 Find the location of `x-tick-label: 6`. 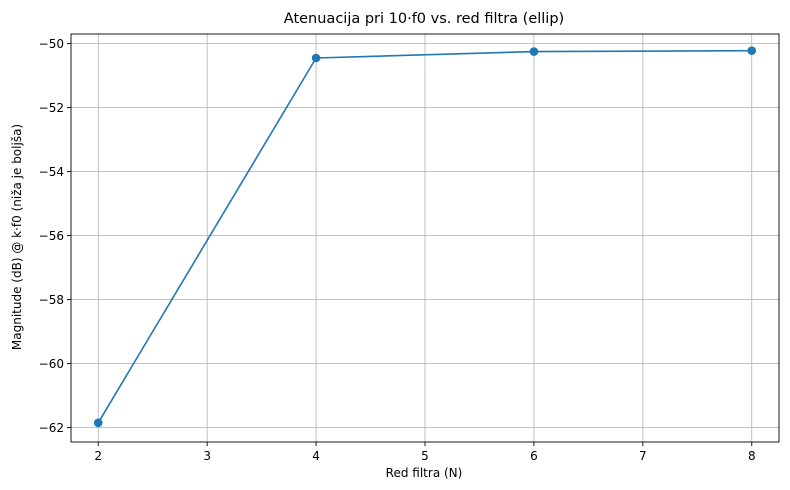

x-tick-label: 6 is located at coordinates (534, 456).